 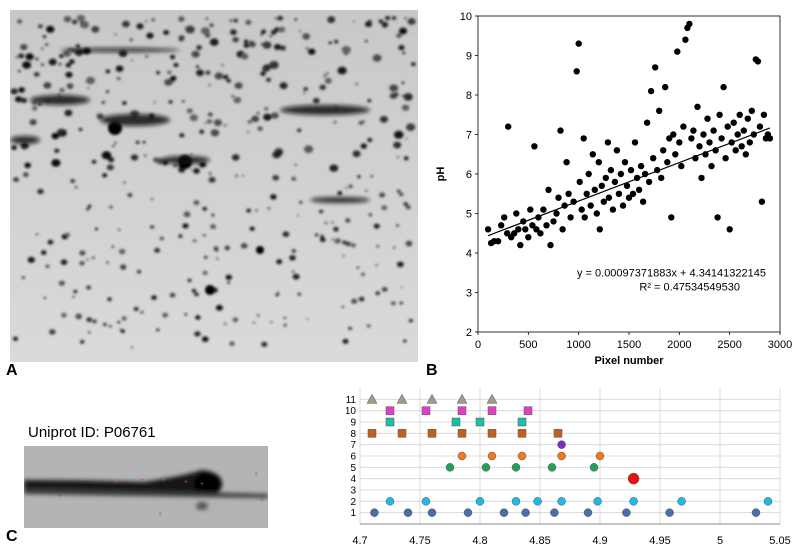 I want to click on x-tick-label: 4.85, so click(x=539, y=541).